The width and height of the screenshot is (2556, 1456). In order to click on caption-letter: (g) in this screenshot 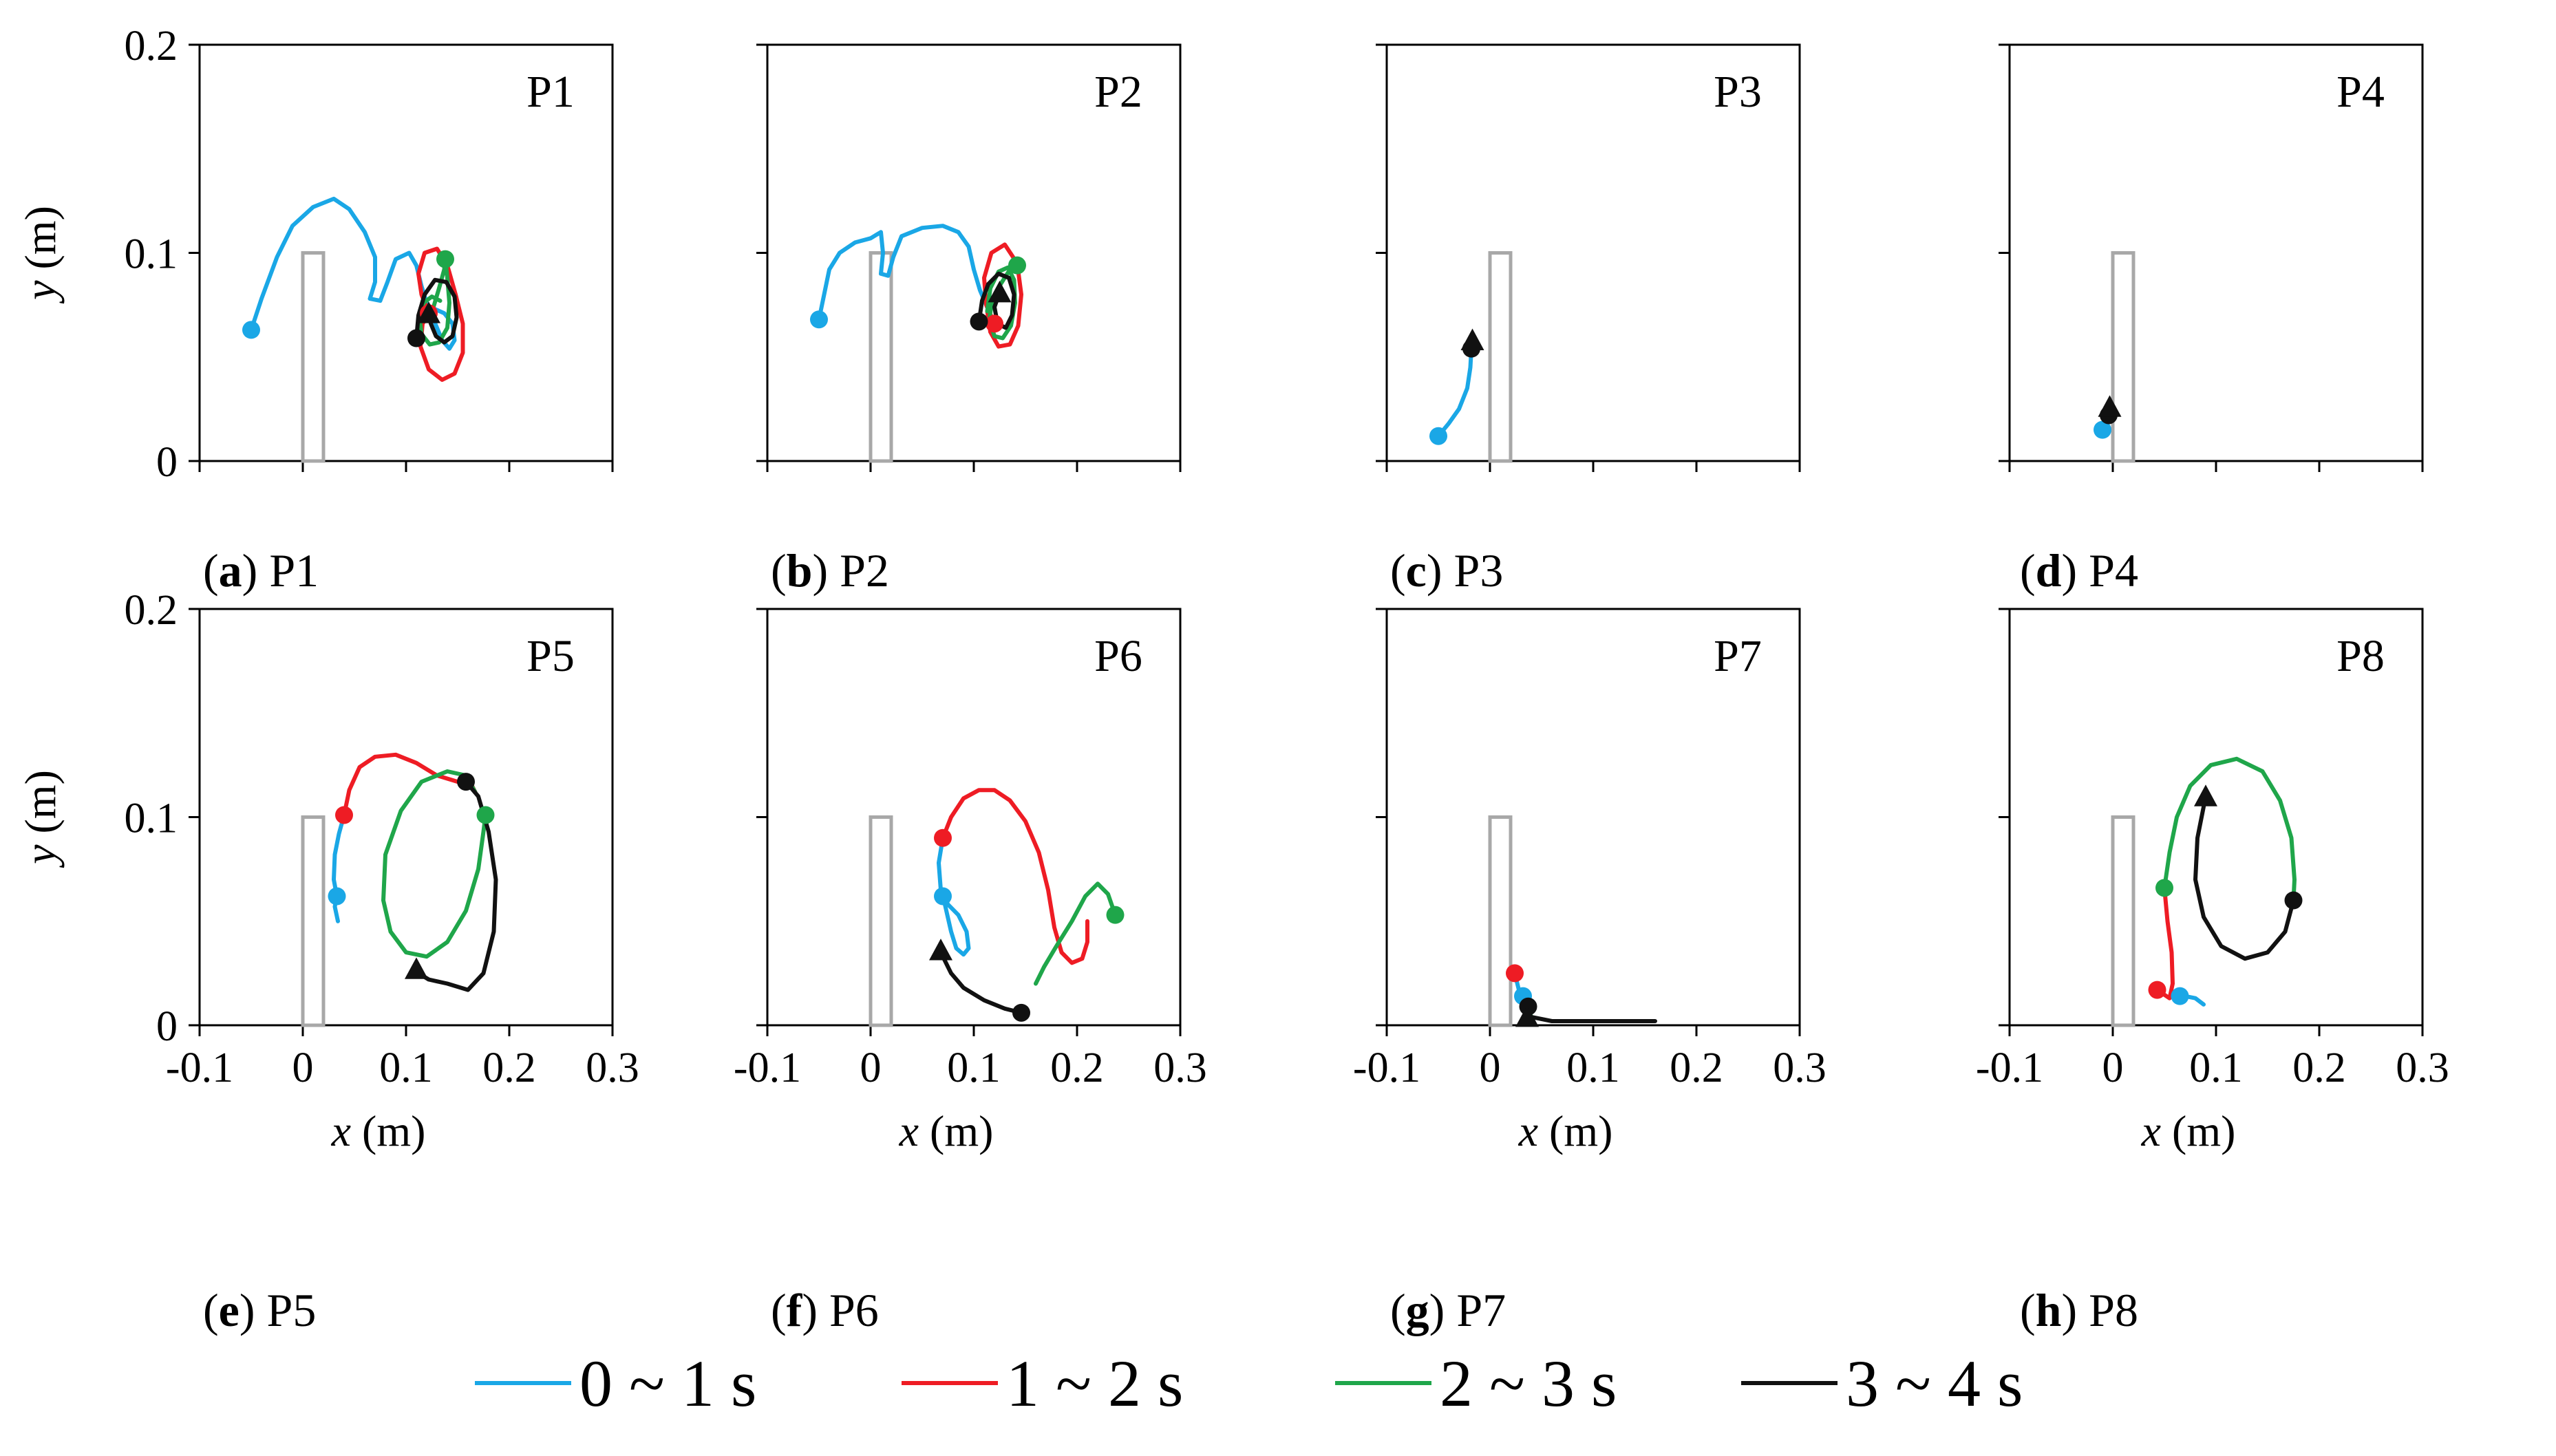, I will do `click(1423, 1310)`.